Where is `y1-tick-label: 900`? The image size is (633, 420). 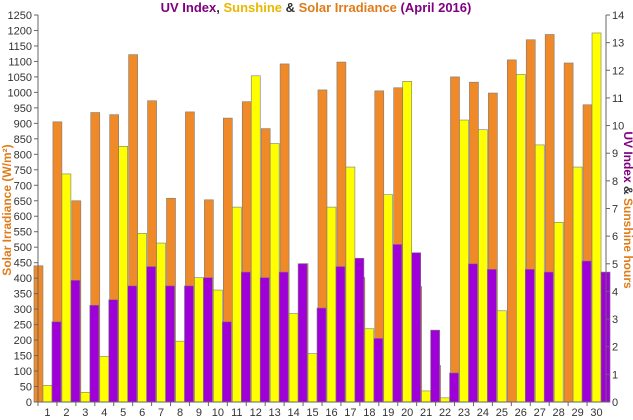
y1-tick-label: 900 is located at coordinates (23, 124).